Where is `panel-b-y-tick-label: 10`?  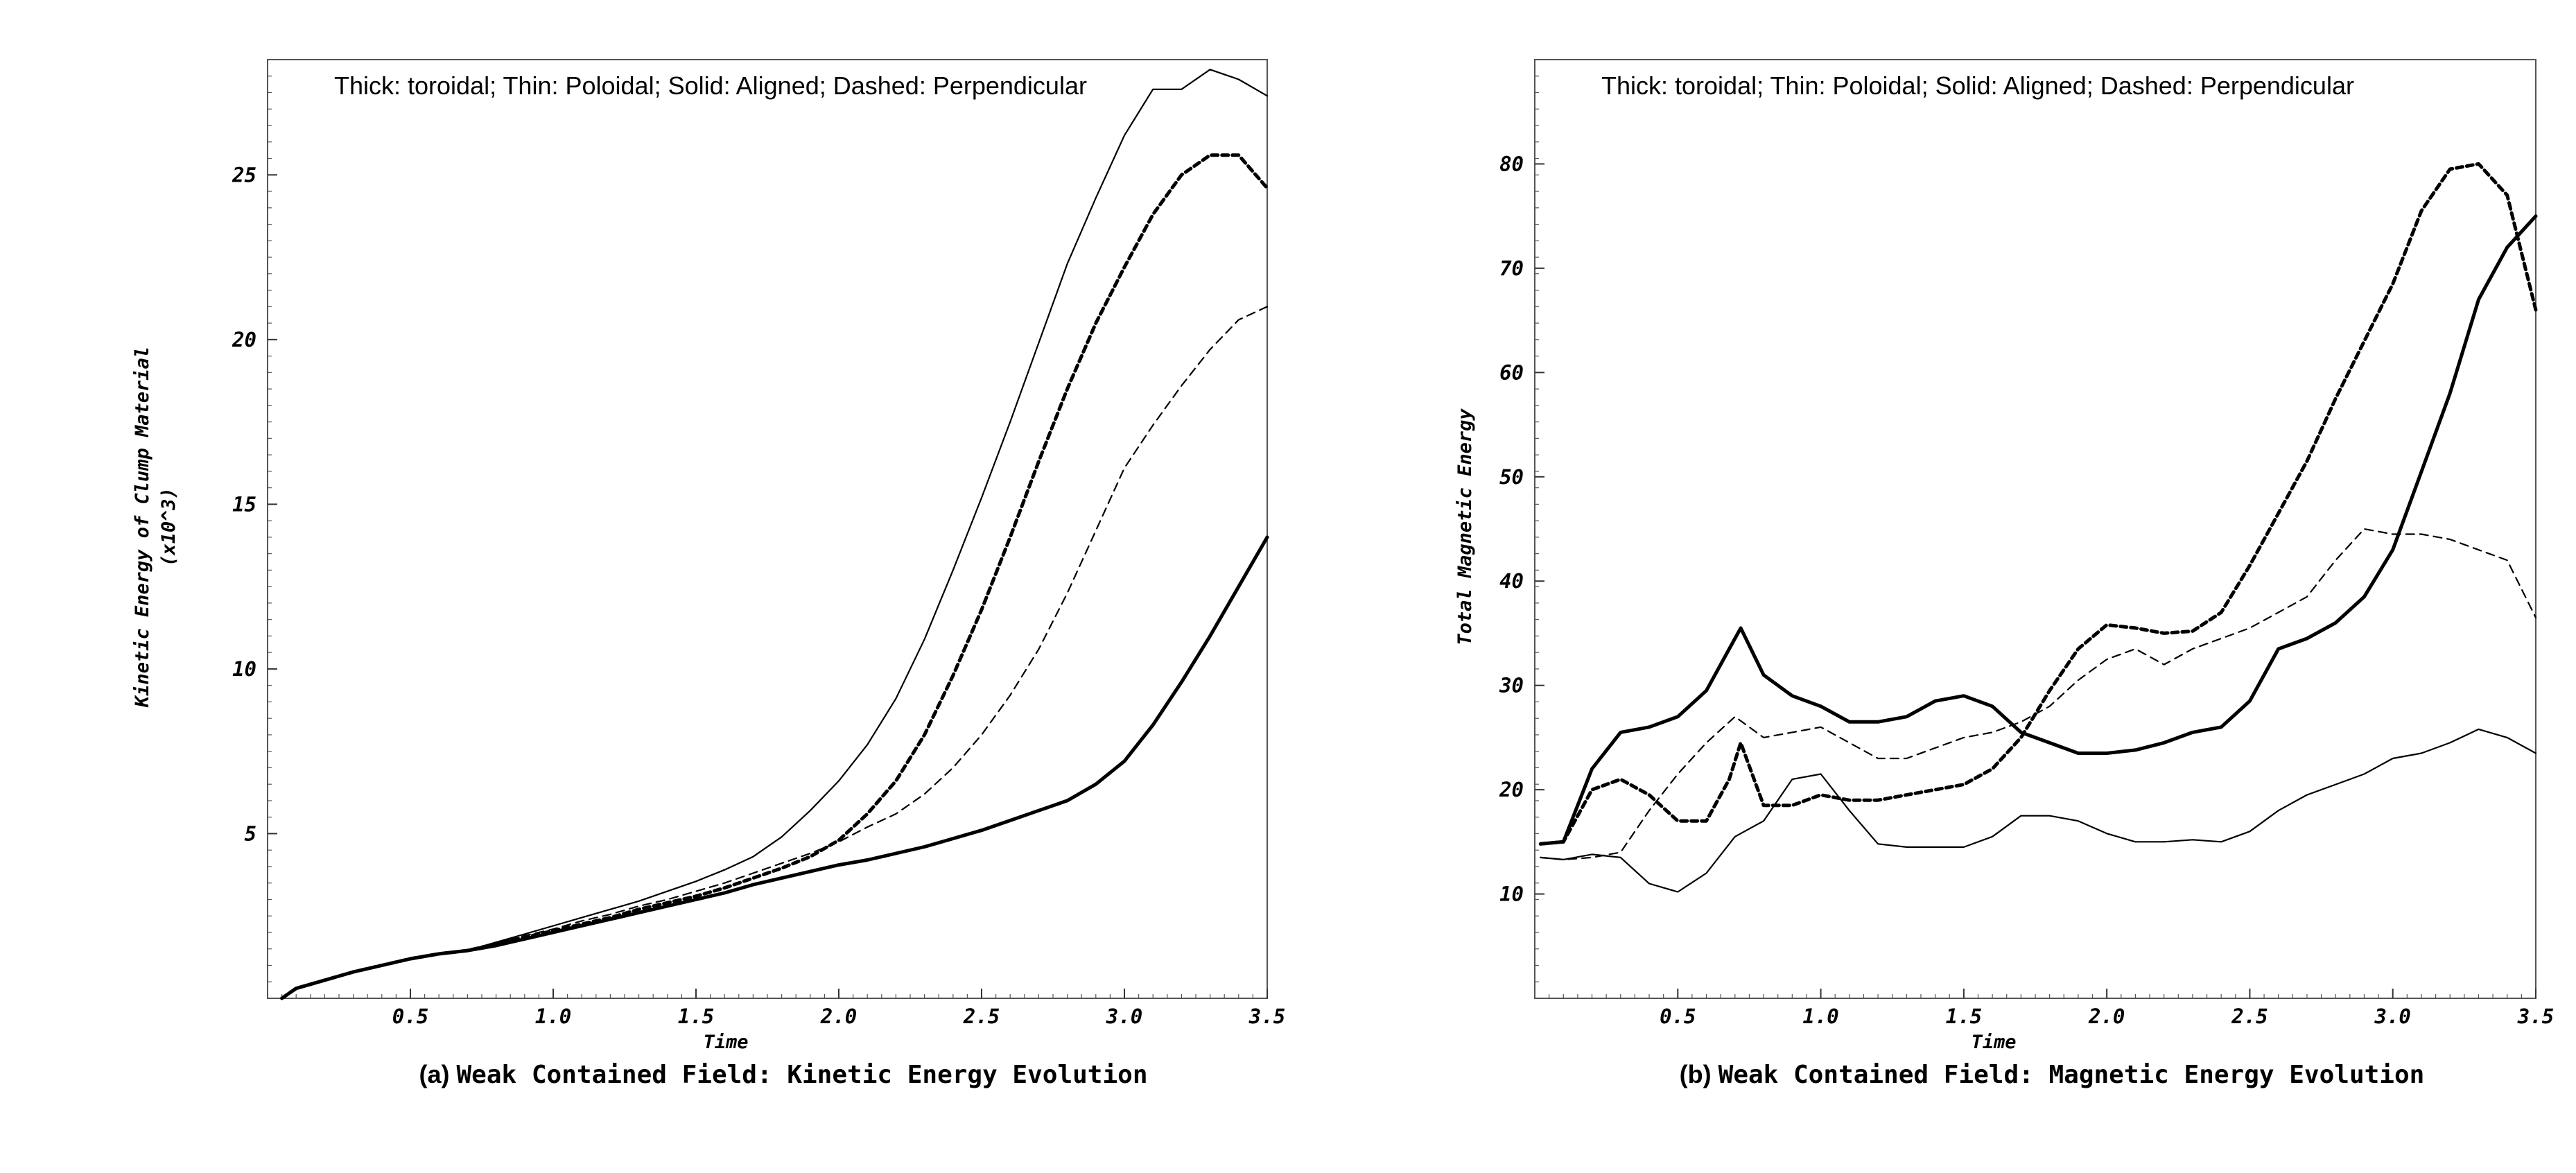 panel-b-y-tick-label: 10 is located at coordinates (1511, 894).